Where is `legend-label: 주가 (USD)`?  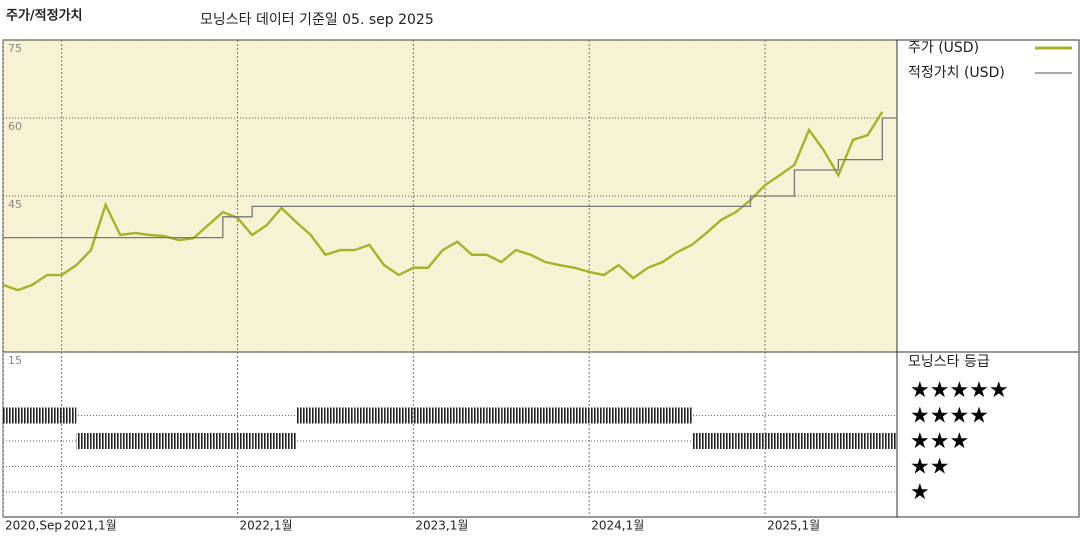
legend-label: 주가 (USD) is located at coordinates (943, 48).